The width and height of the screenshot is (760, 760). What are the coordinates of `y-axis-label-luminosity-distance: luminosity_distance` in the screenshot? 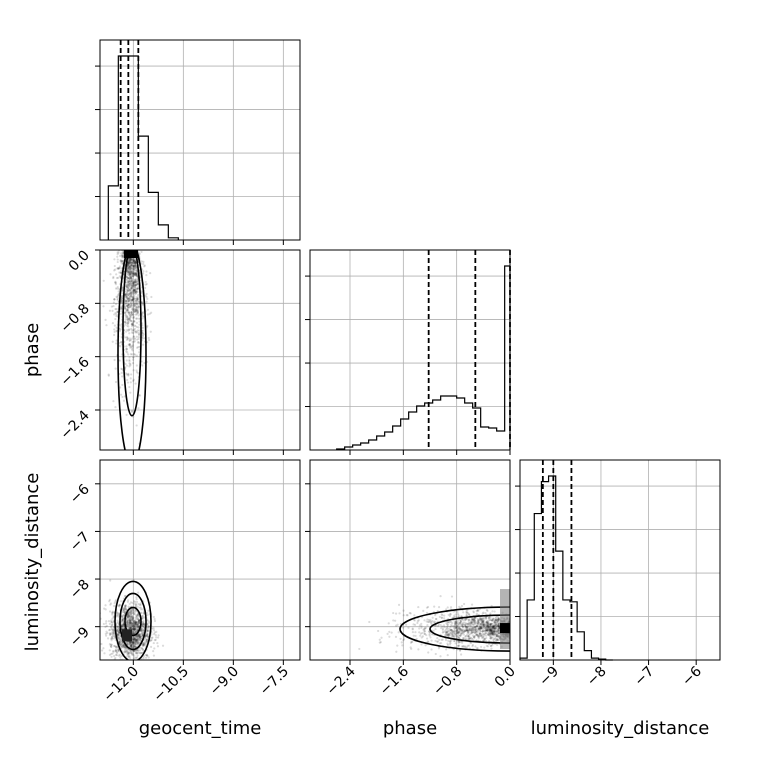 It's located at (32, 562).